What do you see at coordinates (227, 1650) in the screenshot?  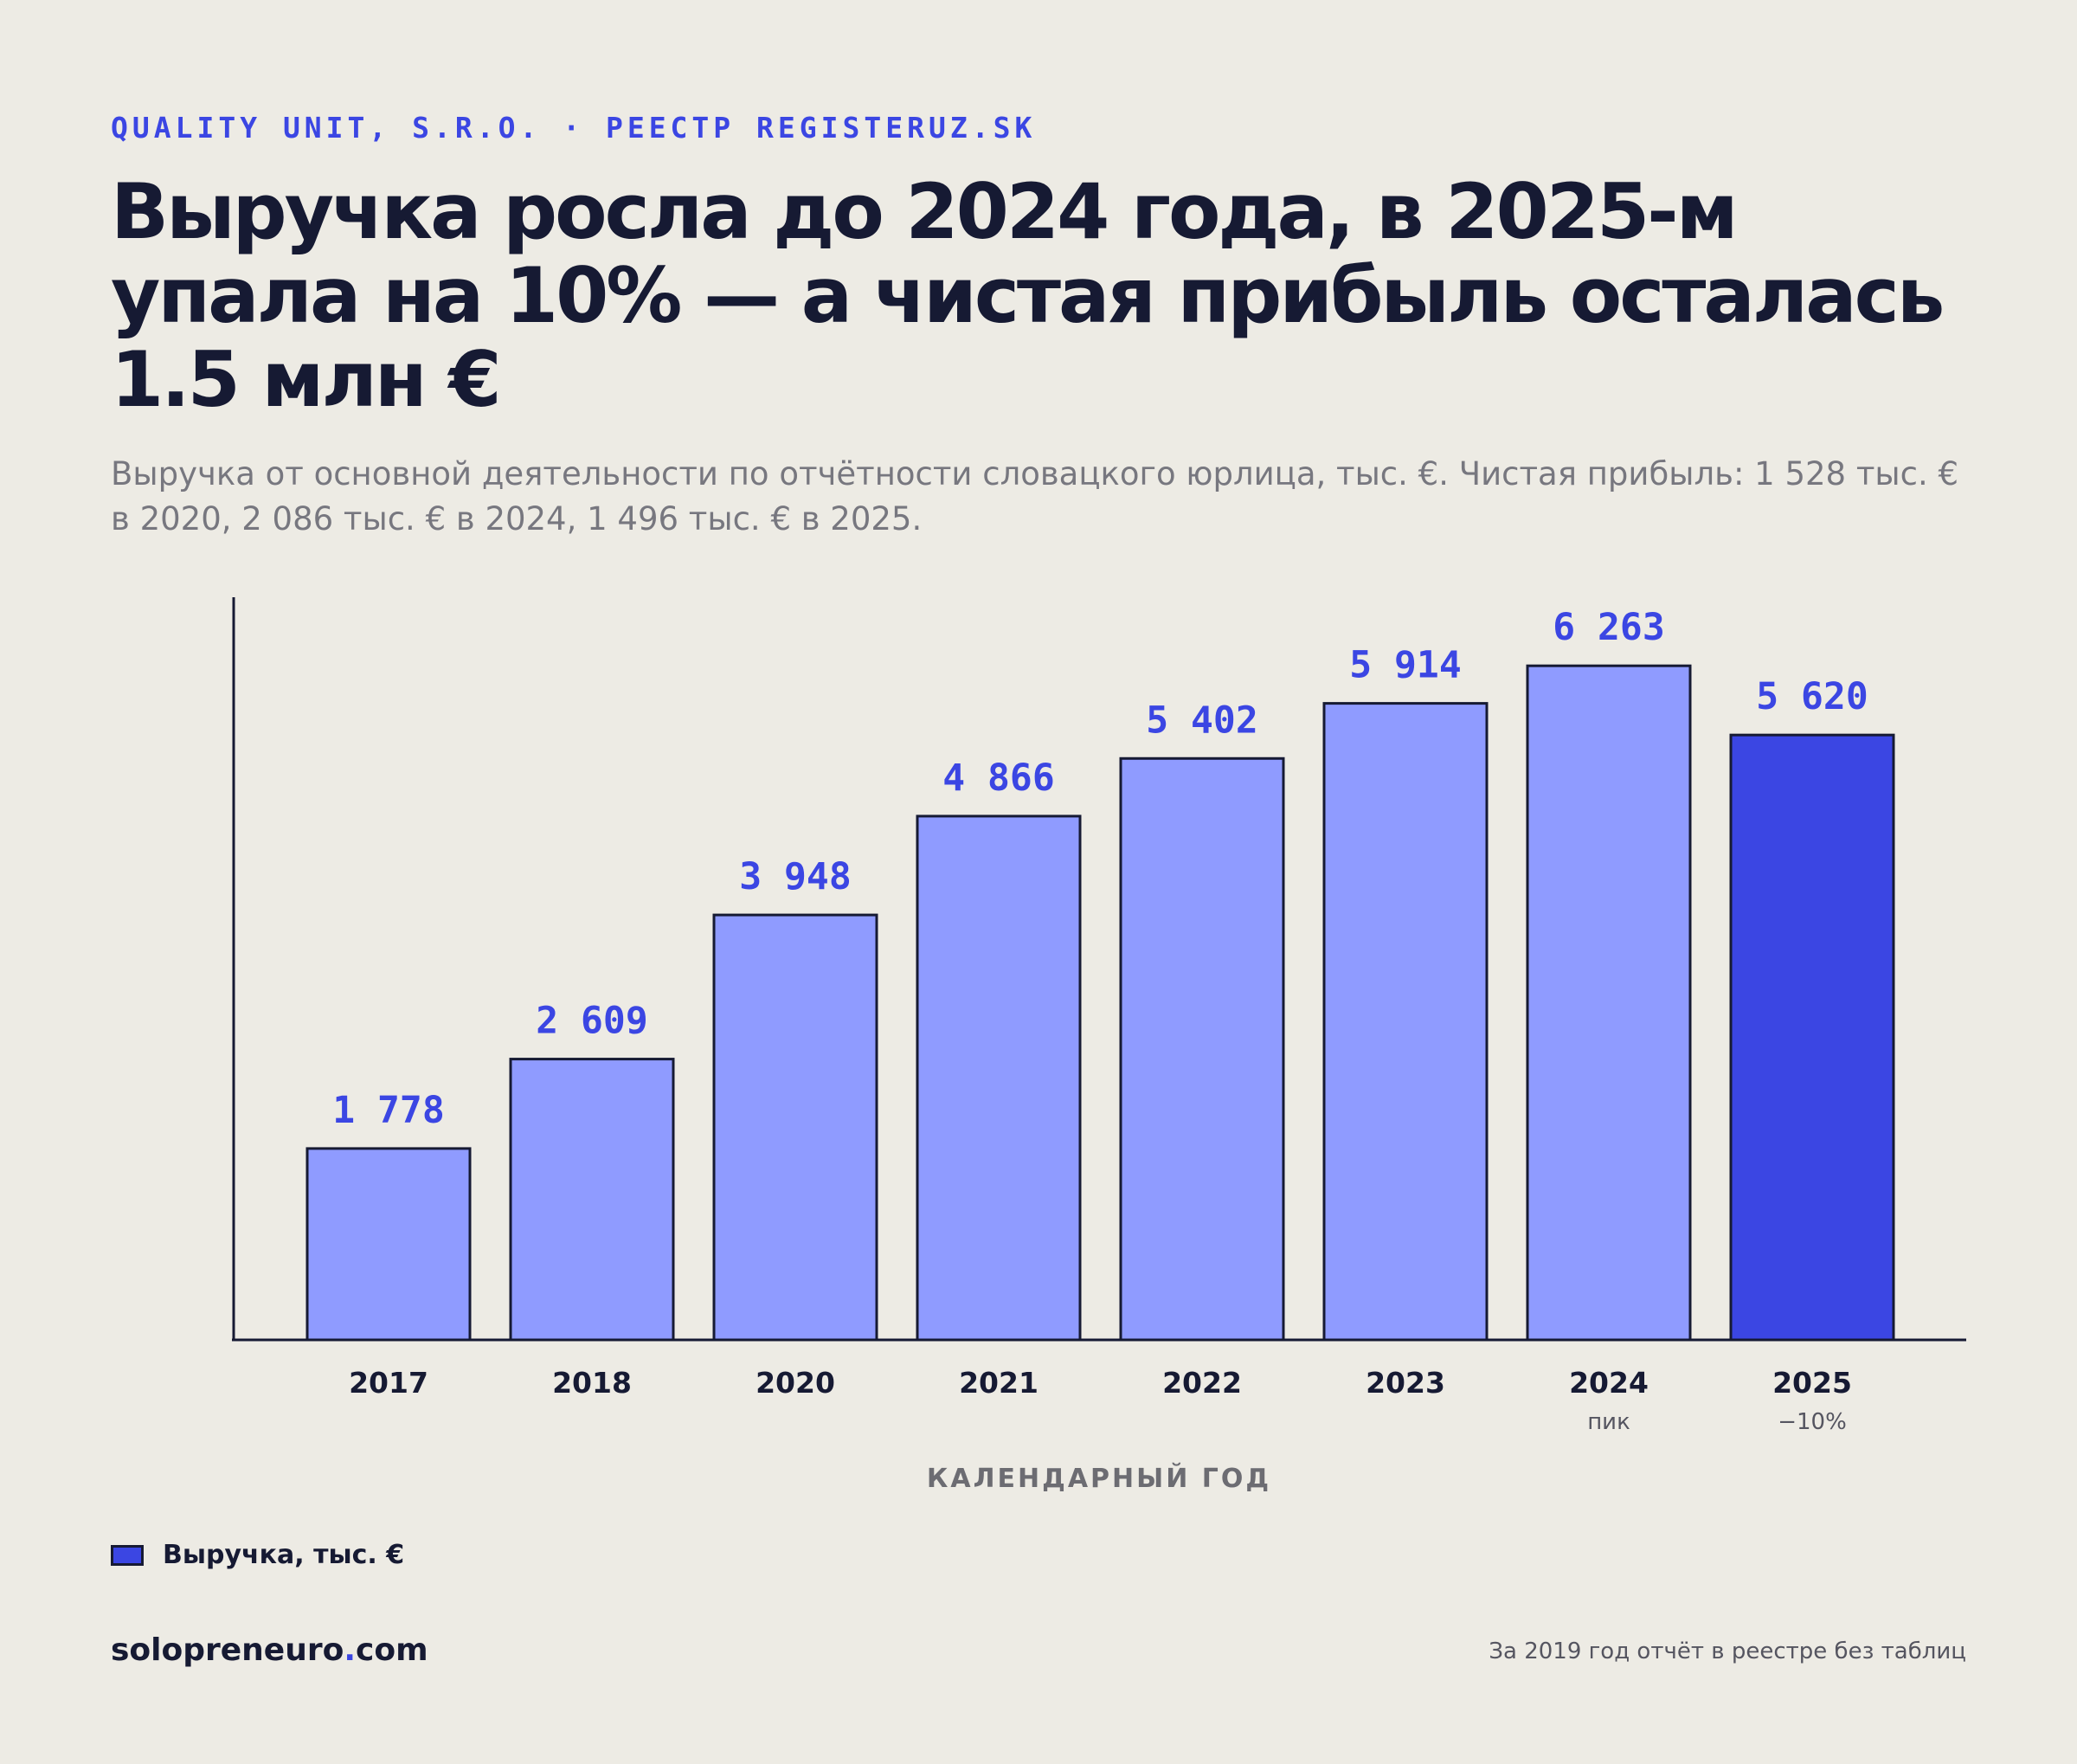 I see `brand-main: solopreneuro` at bounding box center [227, 1650].